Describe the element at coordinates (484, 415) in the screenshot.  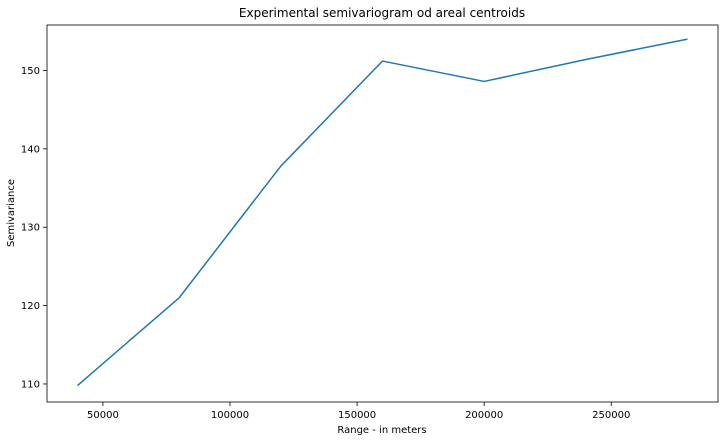
I see `x-tick-label: 200000` at that location.